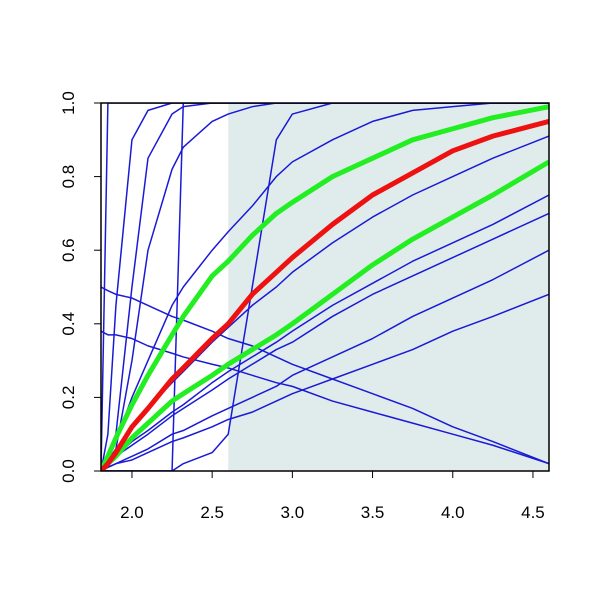  Describe the element at coordinates (68, 324) in the screenshot. I see `y-tick-label: 0.4` at that location.